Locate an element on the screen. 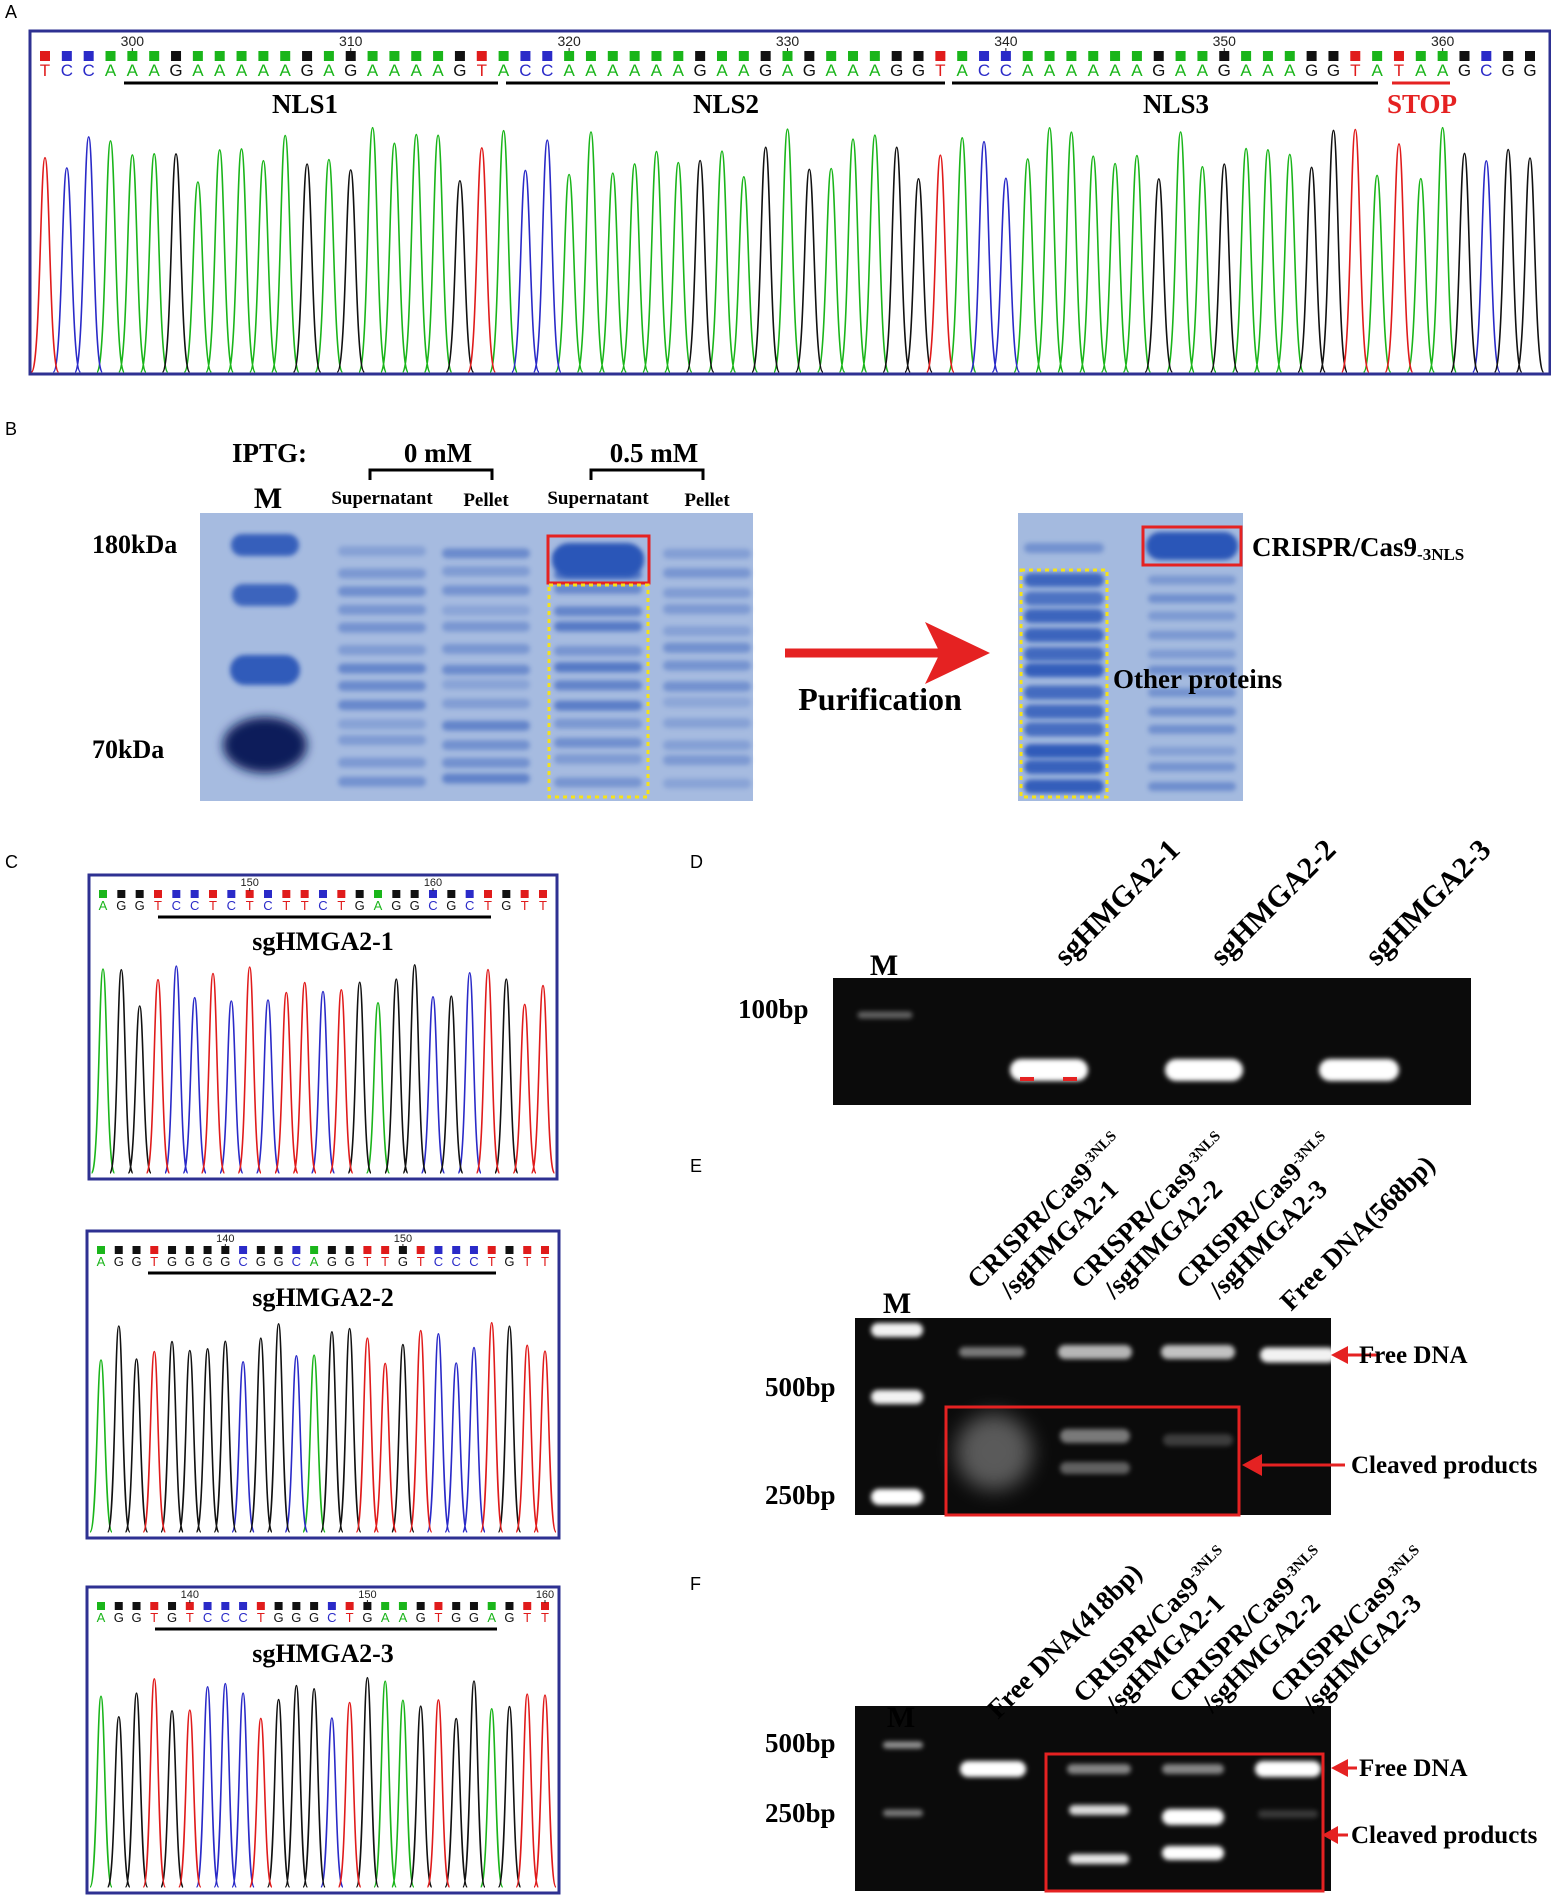 The image size is (1551, 1896). cas9-label: CRISPR/Cas9-3NLS is located at coordinates (1358, 548).